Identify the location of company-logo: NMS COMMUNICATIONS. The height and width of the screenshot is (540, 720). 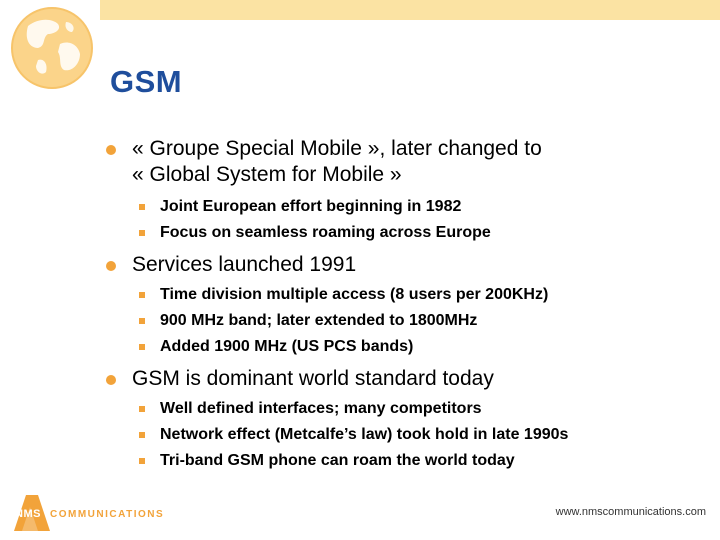
(88, 513).